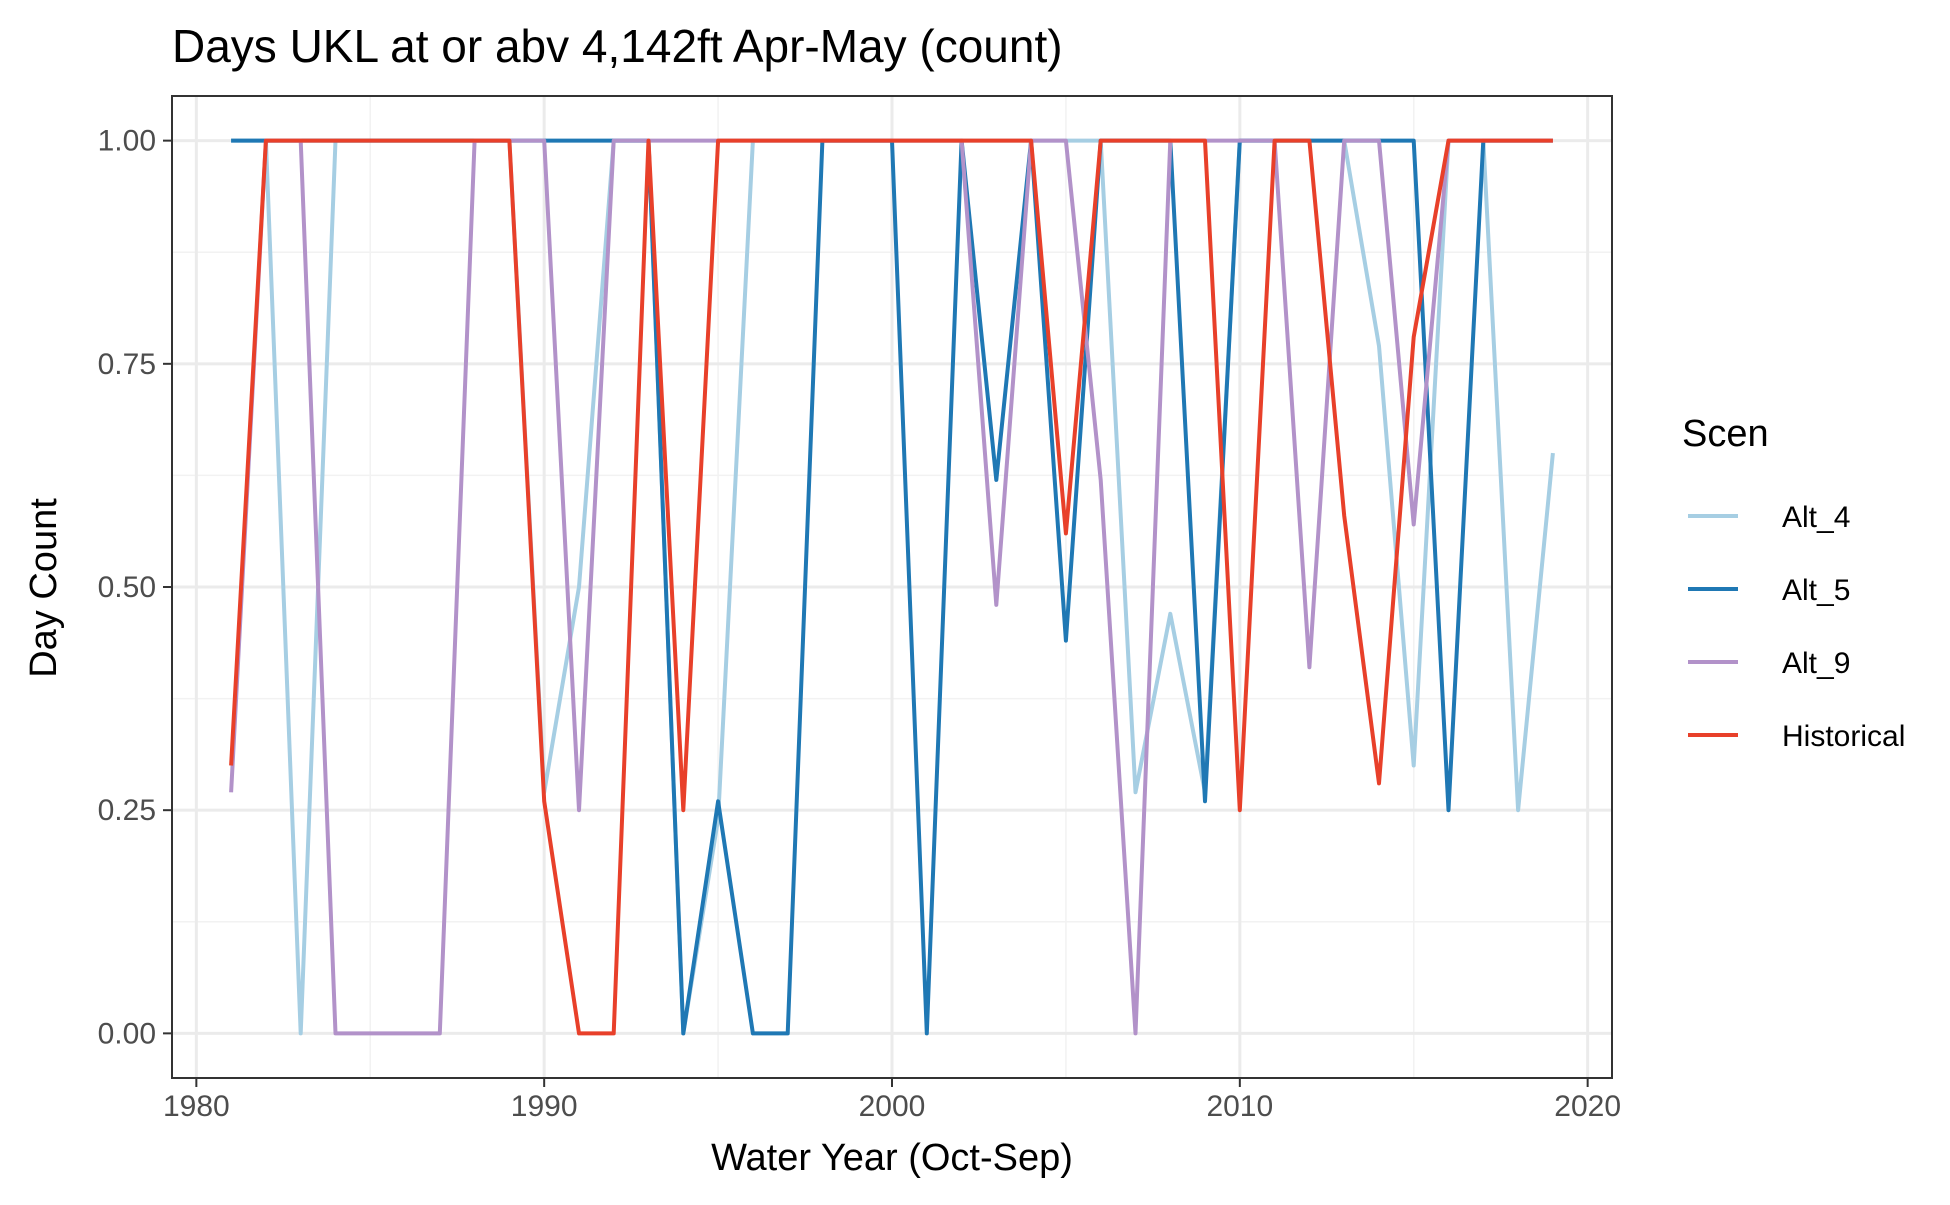 This screenshot has height=1205, width=1950. What do you see at coordinates (892, 1158) in the screenshot?
I see `x-axis-title: Water Year (Oct-Sep)` at bounding box center [892, 1158].